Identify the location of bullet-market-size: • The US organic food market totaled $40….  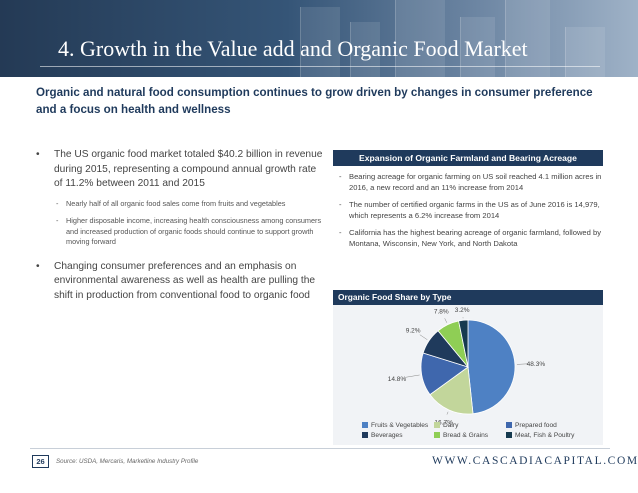
(181, 170).